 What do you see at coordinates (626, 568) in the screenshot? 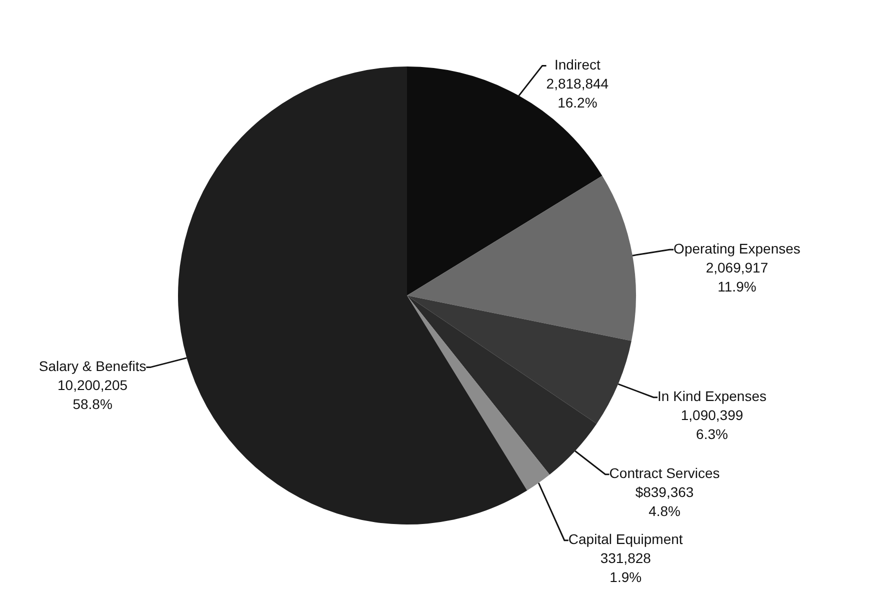
I see `data-label: 331,828 1.9%` at bounding box center [626, 568].